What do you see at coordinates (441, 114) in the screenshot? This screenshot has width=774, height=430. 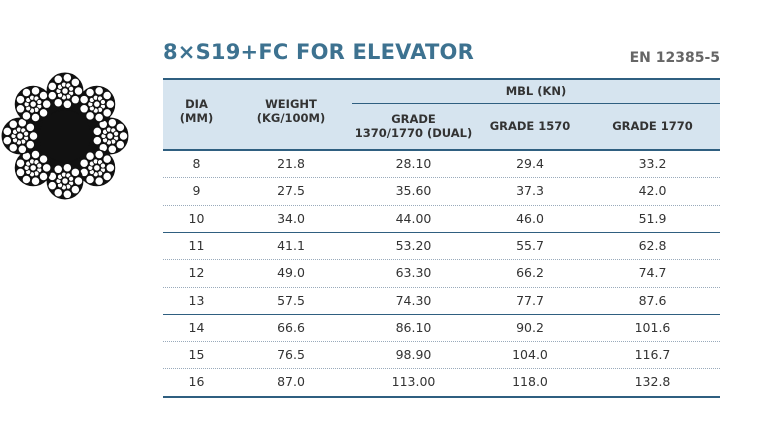 I see `header-background` at bounding box center [441, 114].